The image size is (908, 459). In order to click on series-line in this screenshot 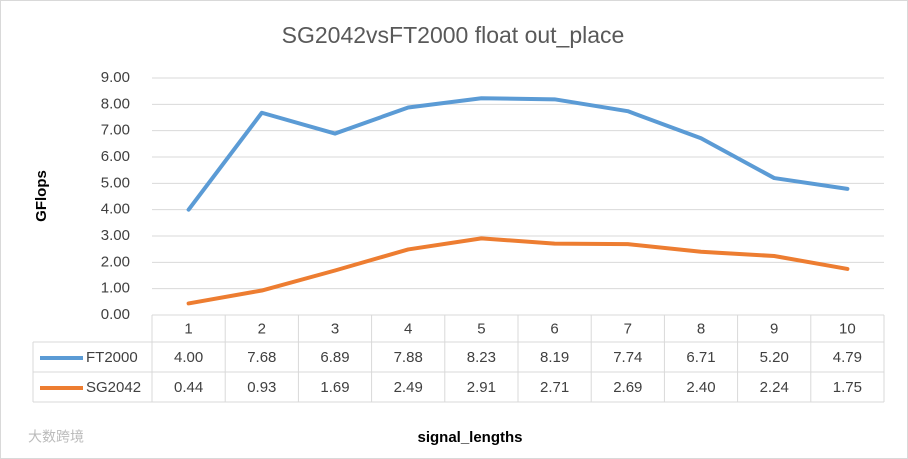, I will do `click(518, 271)`.